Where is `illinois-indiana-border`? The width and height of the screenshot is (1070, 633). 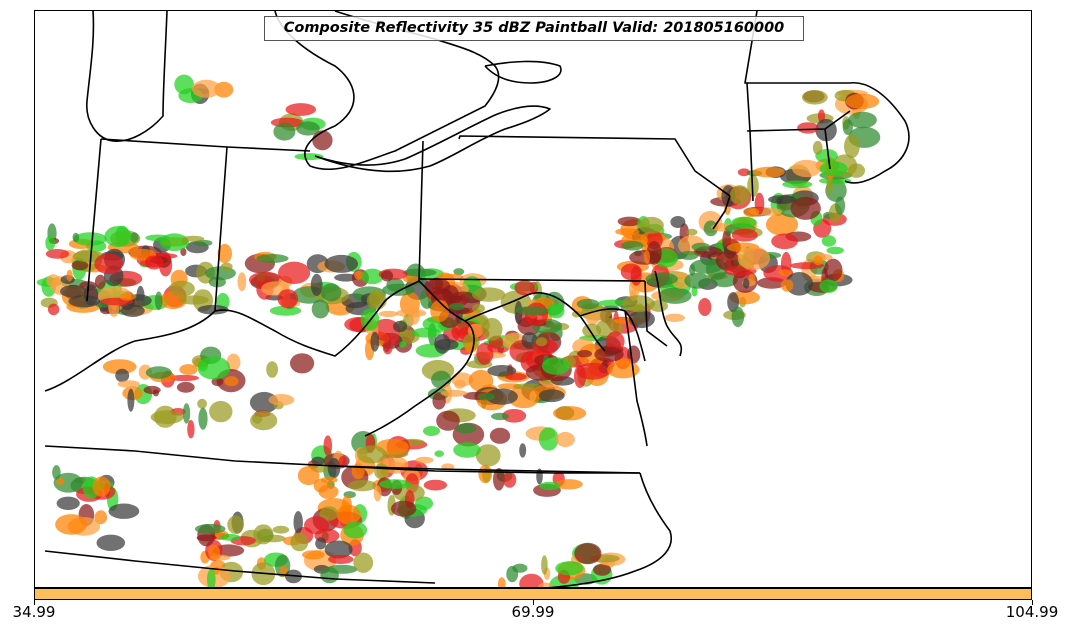 illinois-indiana-border is located at coordinates (94, 220).